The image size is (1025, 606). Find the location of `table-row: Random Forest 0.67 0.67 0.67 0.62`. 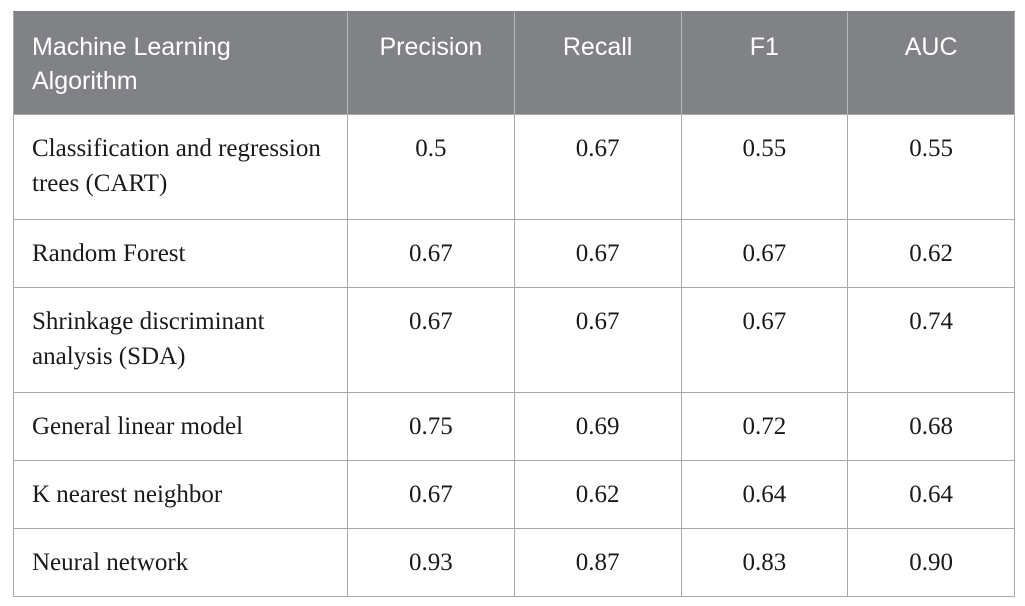

table-row: Random Forest 0.67 0.67 0.67 0.62 is located at coordinates (514, 253).